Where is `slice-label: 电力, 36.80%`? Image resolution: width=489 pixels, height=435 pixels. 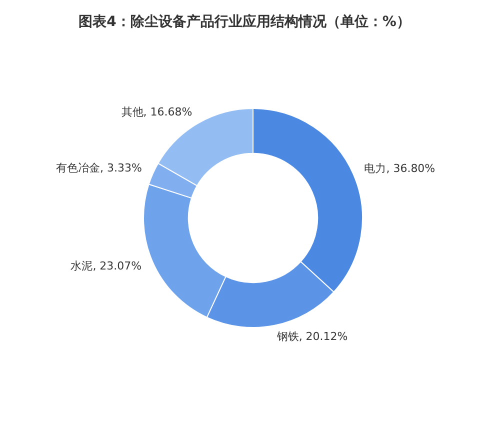 slice-label: 电力, 36.80% is located at coordinates (400, 168).